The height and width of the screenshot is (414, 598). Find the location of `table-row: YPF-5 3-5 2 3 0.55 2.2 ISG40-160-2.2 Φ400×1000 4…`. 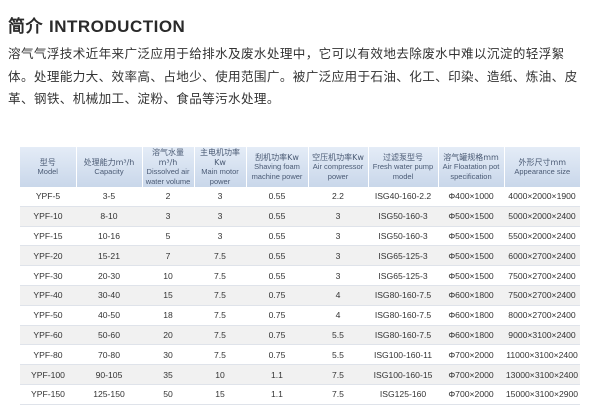

table-row: YPF-5 3-5 2 3 0.55 2.2 ISG40-160-2.2 Φ400×1000 4… is located at coordinates (300, 197).